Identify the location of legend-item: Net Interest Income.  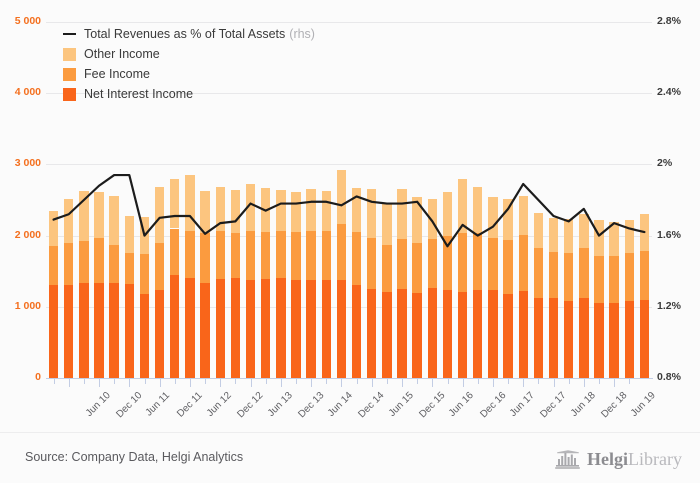
(189, 94).